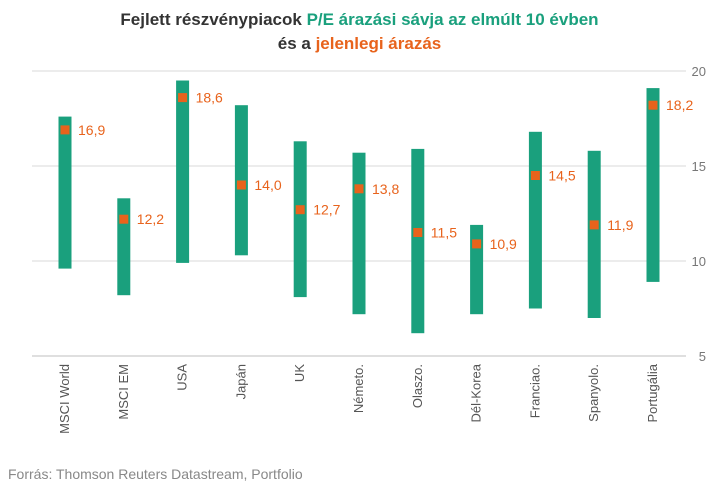 This screenshot has width=719, height=495. I want to click on x-tick-label: USA, so click(182, 377).